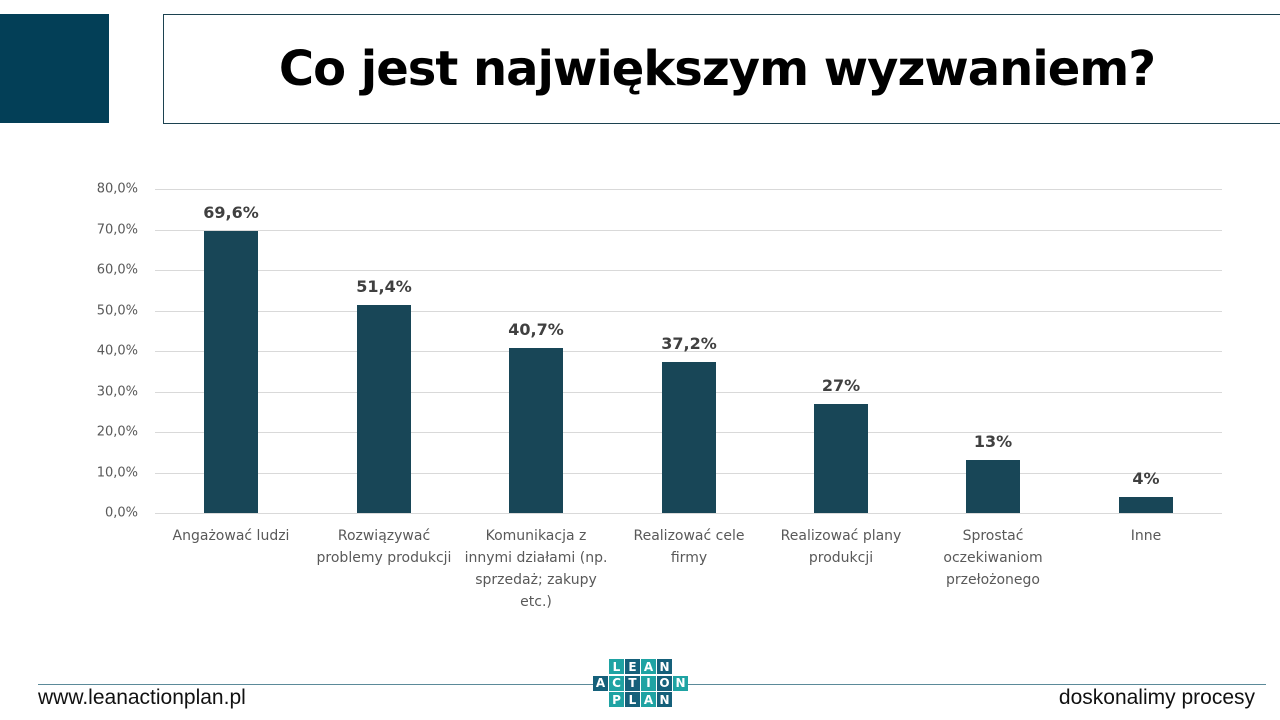  Describe the element at coordinates (993, 441) in the screenshot. I see `data-label: 13%` at that location.